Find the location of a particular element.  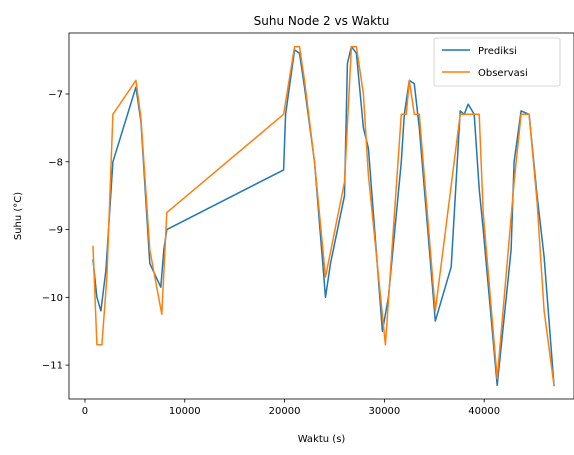

x-tick-label: 10000 is located at coordinates (185, 411).